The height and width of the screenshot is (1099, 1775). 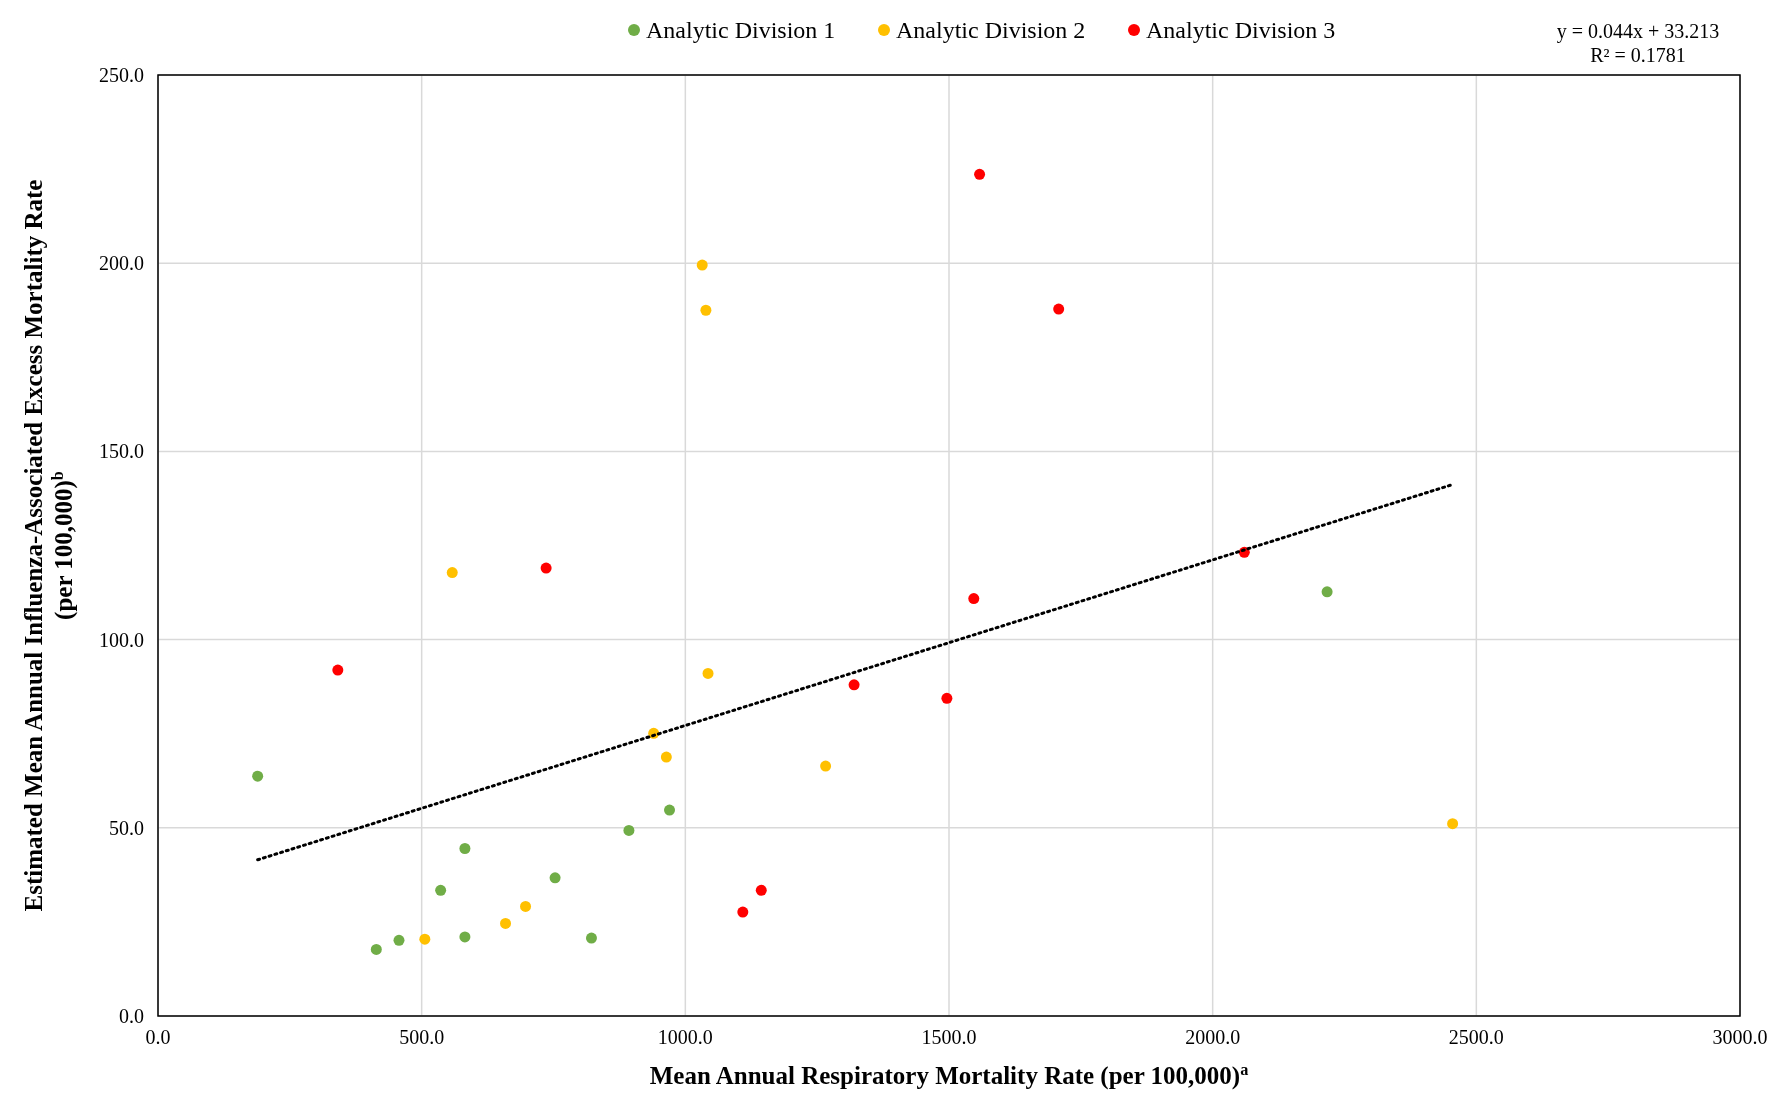 I want to click on legend-label: Analytic Division 3, so click(x=1241, y=30).